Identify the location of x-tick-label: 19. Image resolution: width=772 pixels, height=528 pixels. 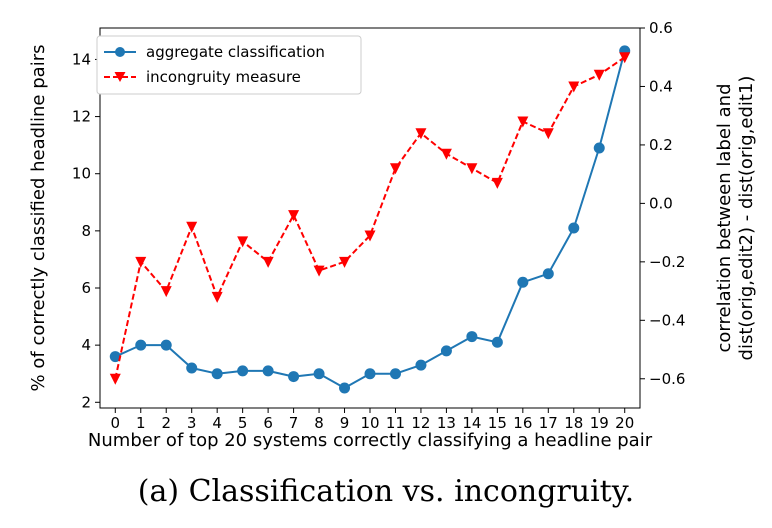
(599, 423).